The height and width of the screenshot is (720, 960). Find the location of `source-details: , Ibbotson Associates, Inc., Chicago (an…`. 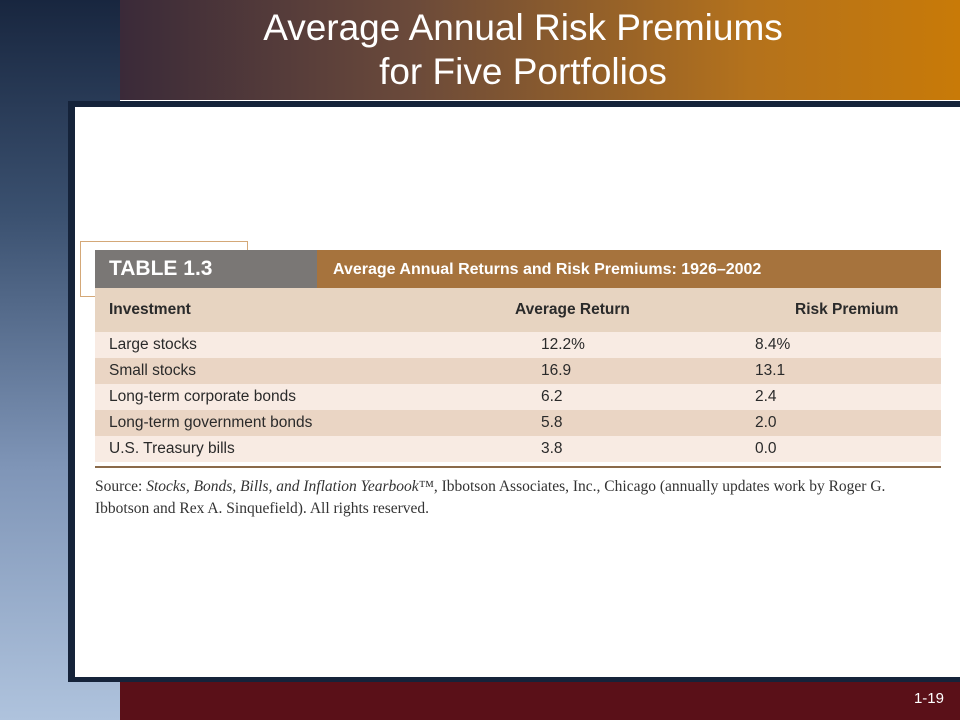

source-details: , Ibbotson Associates, Inc., Chicago (an… is located at coordinates (490, 497).